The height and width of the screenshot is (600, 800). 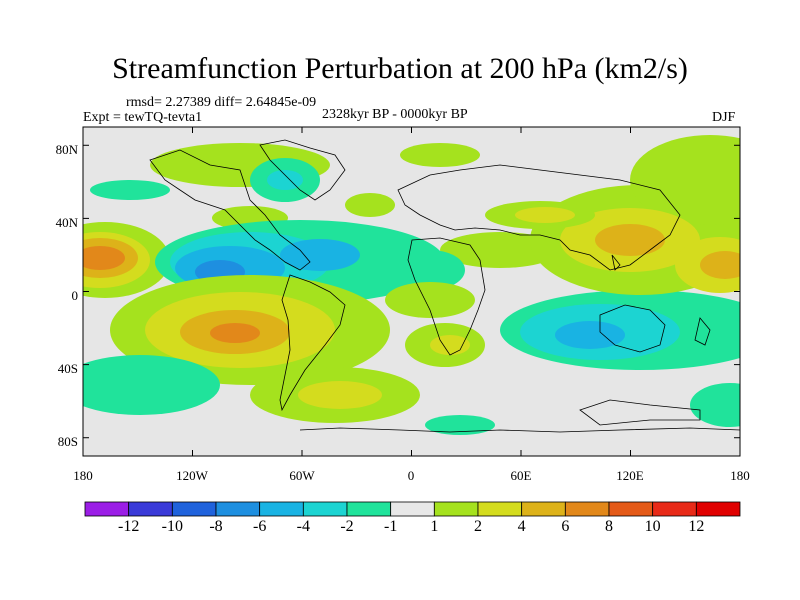 What do you see at coordinates (630, 475) in the screenshot?
I see `lon-label-120e: 120E` at bounding box center [630, 475].